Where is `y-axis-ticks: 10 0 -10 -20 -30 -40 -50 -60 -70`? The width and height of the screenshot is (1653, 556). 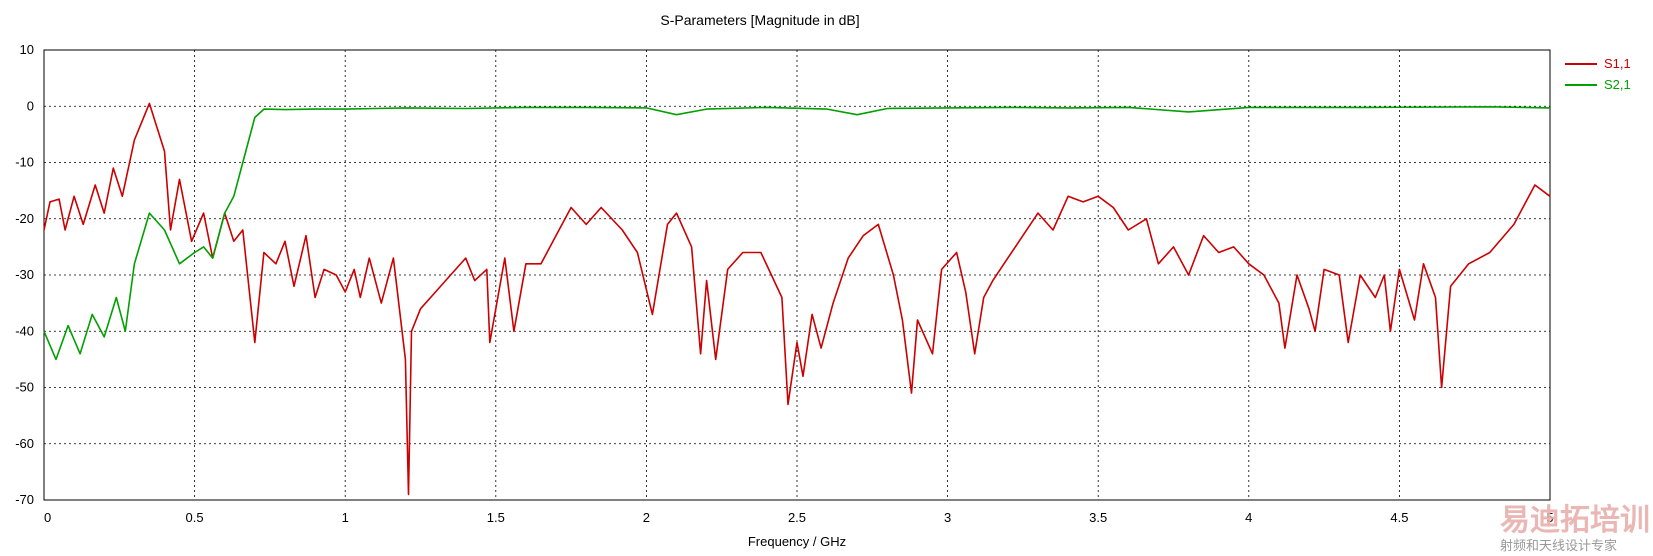 y-axis-ticks: 10 0 -10 -20 -30 -40 -50 -60 -70 is located at coordinates (24, 274).